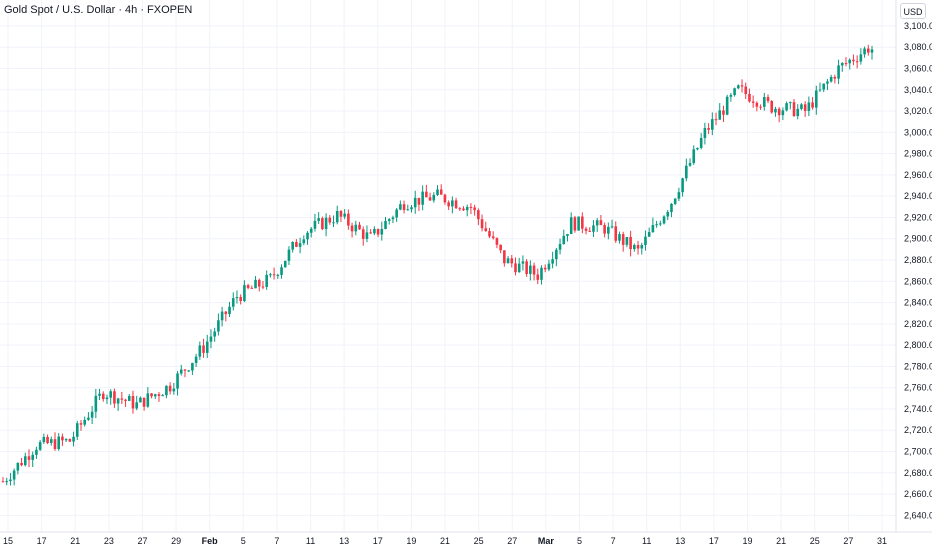 The image size is (932, 550). What do you see at coordinates (848, 541) in the screenshot?
I see `x-tick-label: 27` at bounding box center [848, 541].